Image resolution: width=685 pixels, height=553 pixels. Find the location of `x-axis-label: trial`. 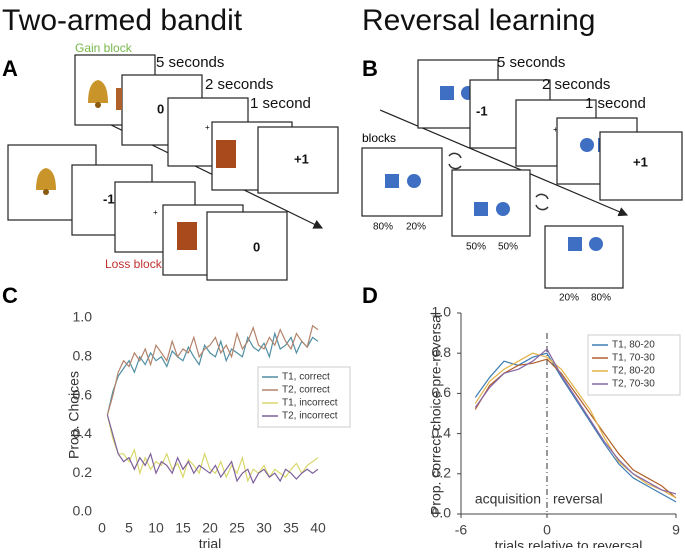

x-axis-label: trial is located at coordinates (210, 542).